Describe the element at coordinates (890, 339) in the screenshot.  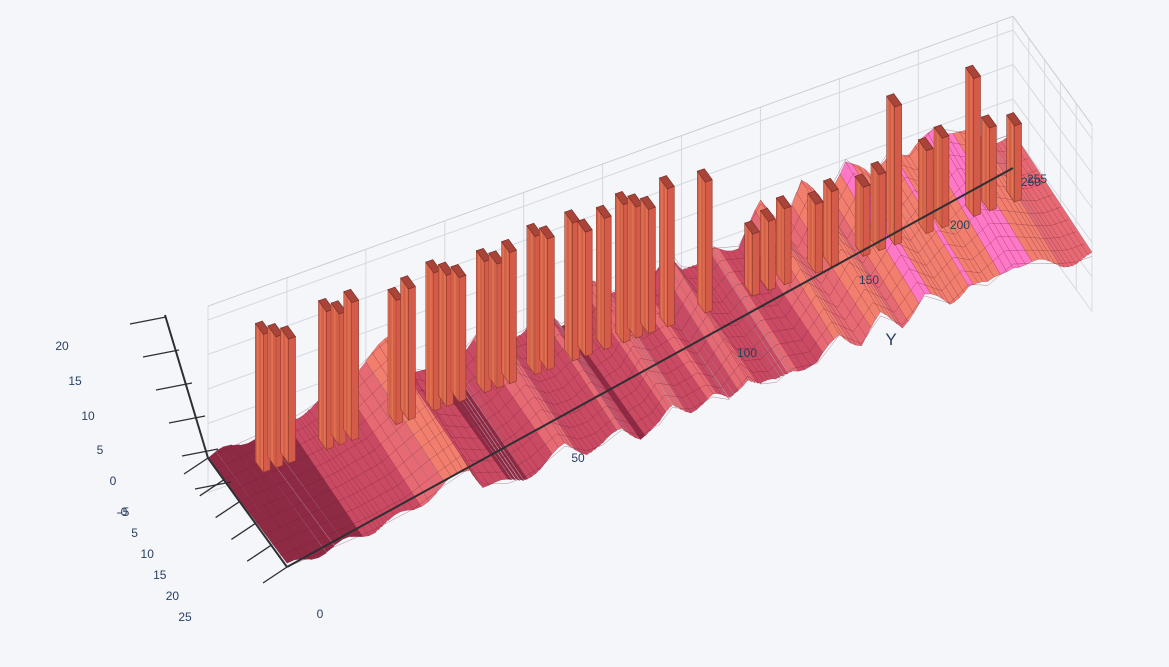
I see `y-axis-title: Y` at that location.